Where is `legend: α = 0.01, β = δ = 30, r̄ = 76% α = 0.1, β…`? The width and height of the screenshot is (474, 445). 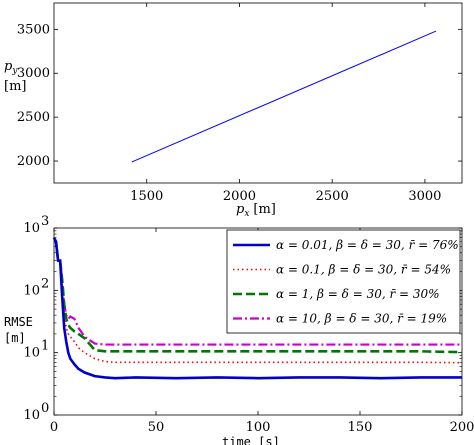
legend: α = 0.01, β = δ = 30, r̄ = 76% α = 0.1, β… is located at coordinates (343, 281).